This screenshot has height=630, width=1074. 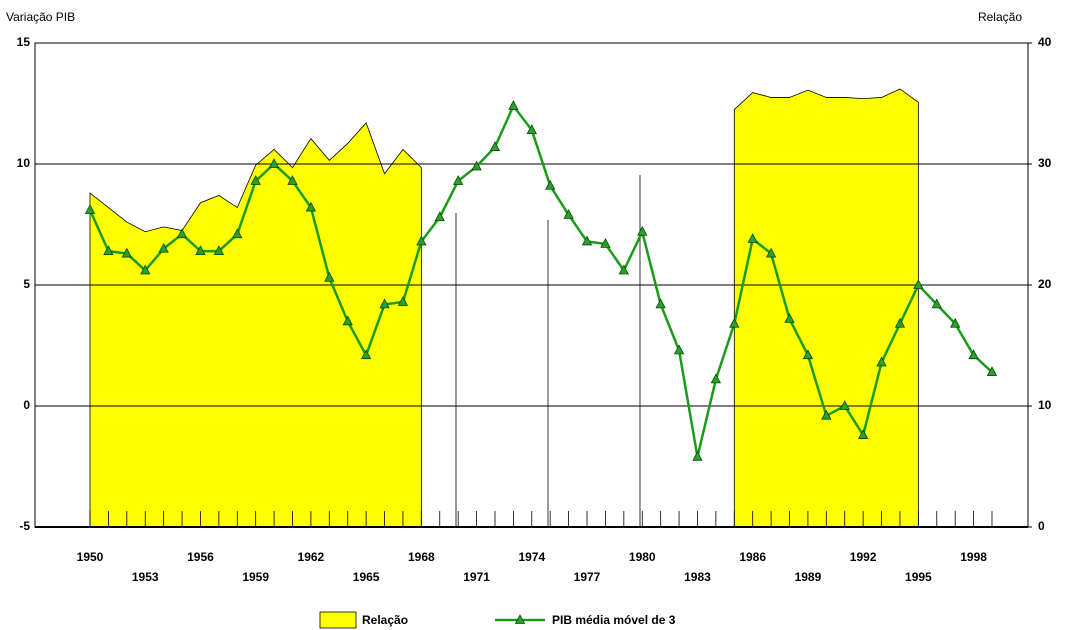 What do you see at coordinates (697, 577) in the screenshot?
I see `x-tick-label: 1983` at bounding box center [697, 577].